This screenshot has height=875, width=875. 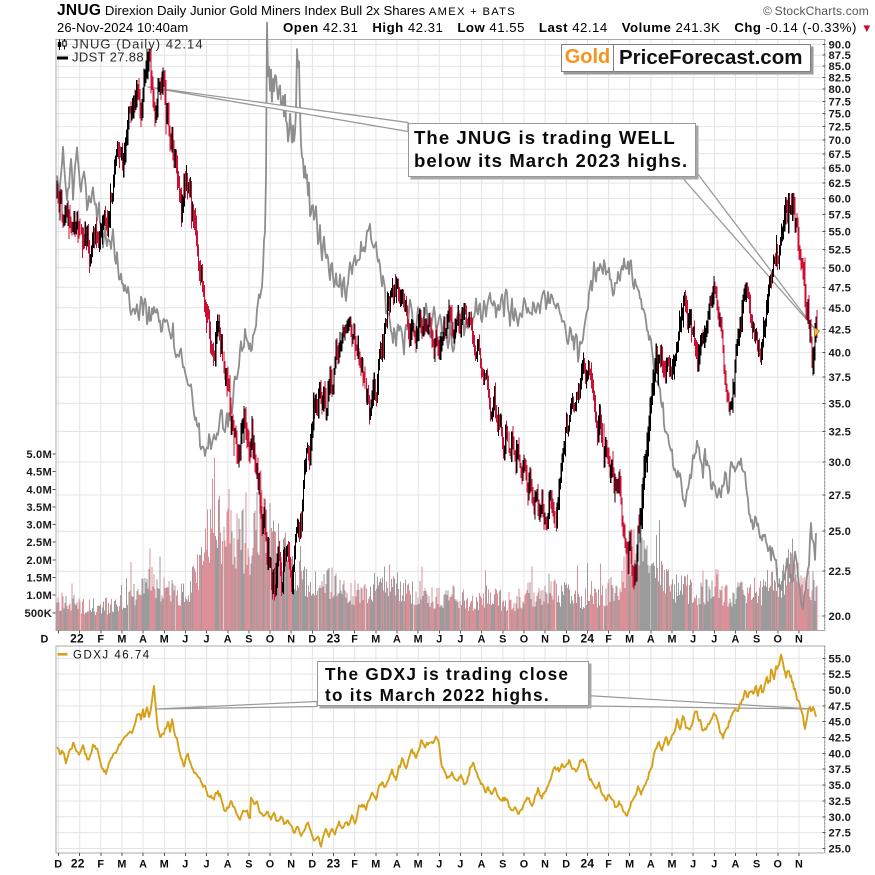 What do you see at coordinates (840, 67) in the screenshot?
I see `svg-text: 85.0` at bounding box center [840, 67].